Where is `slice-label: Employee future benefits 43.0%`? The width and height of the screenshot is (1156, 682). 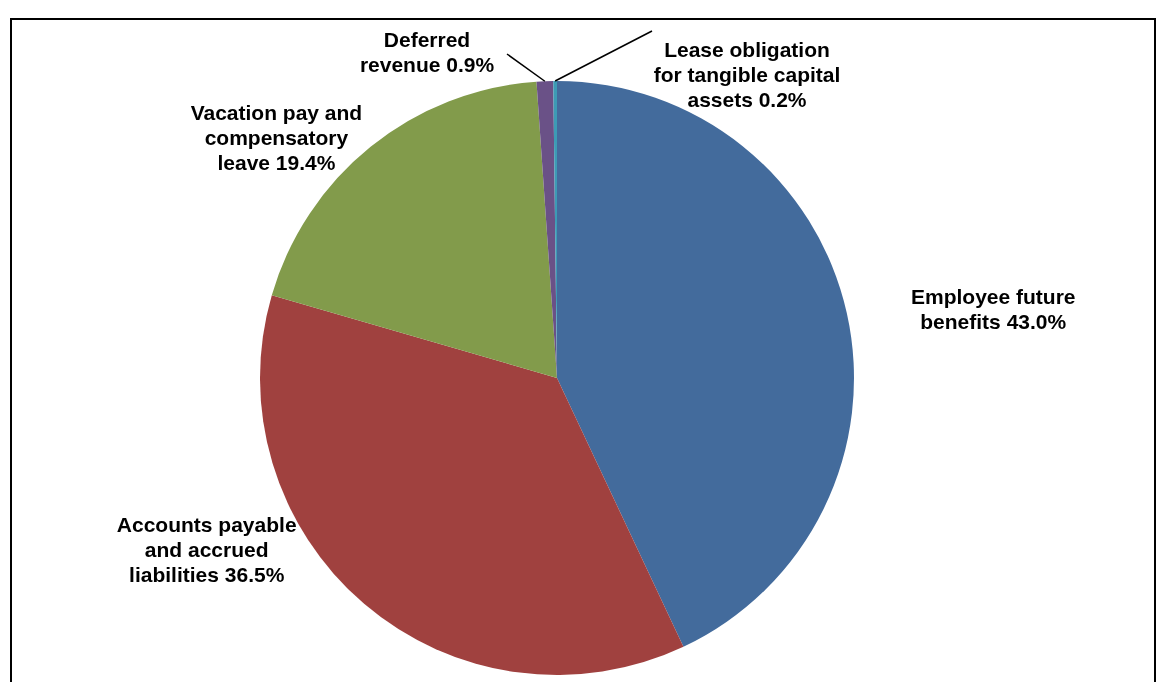
slice-label: Employee future benefits 43.0% is located at coordinates (993, 309).